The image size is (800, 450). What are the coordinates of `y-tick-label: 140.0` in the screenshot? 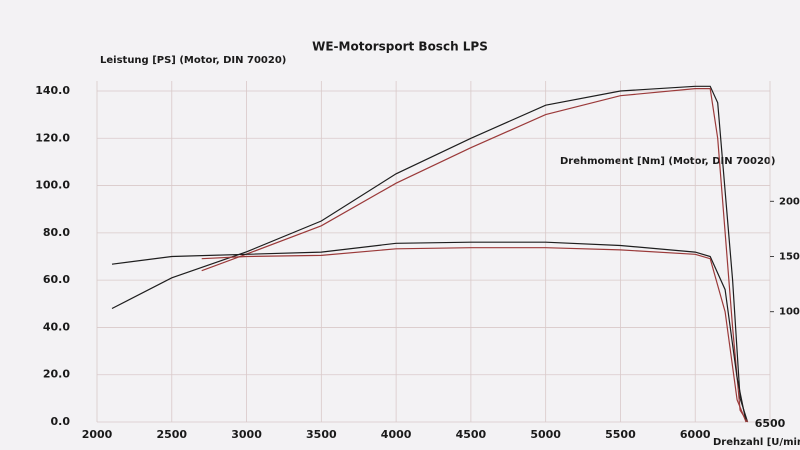 It's located at (52, 90).